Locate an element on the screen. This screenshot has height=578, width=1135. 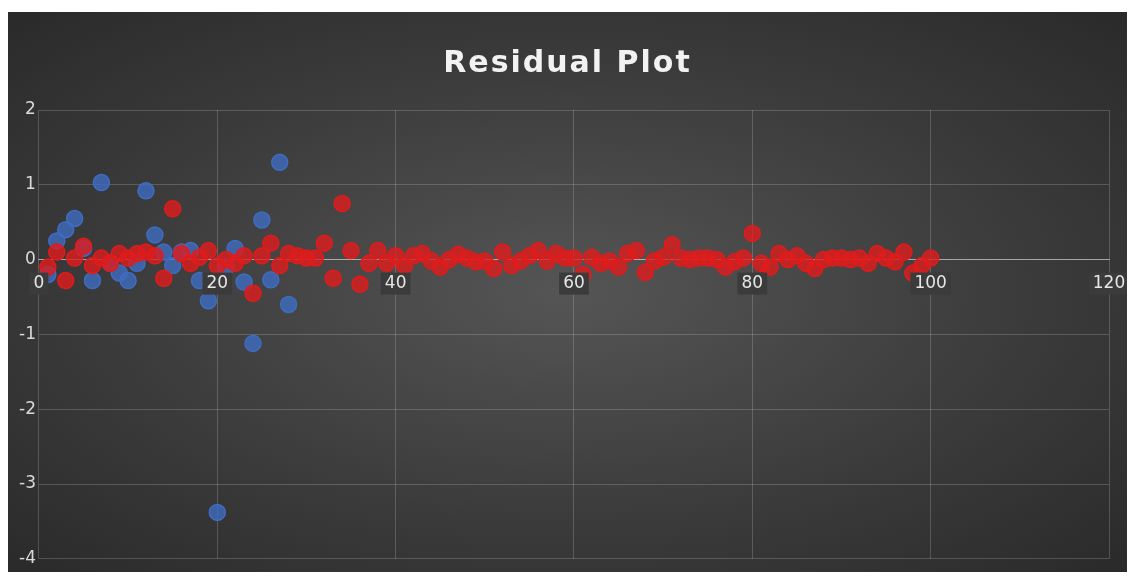
chart-title: Residual Plot is located at coordinates (567, 61).